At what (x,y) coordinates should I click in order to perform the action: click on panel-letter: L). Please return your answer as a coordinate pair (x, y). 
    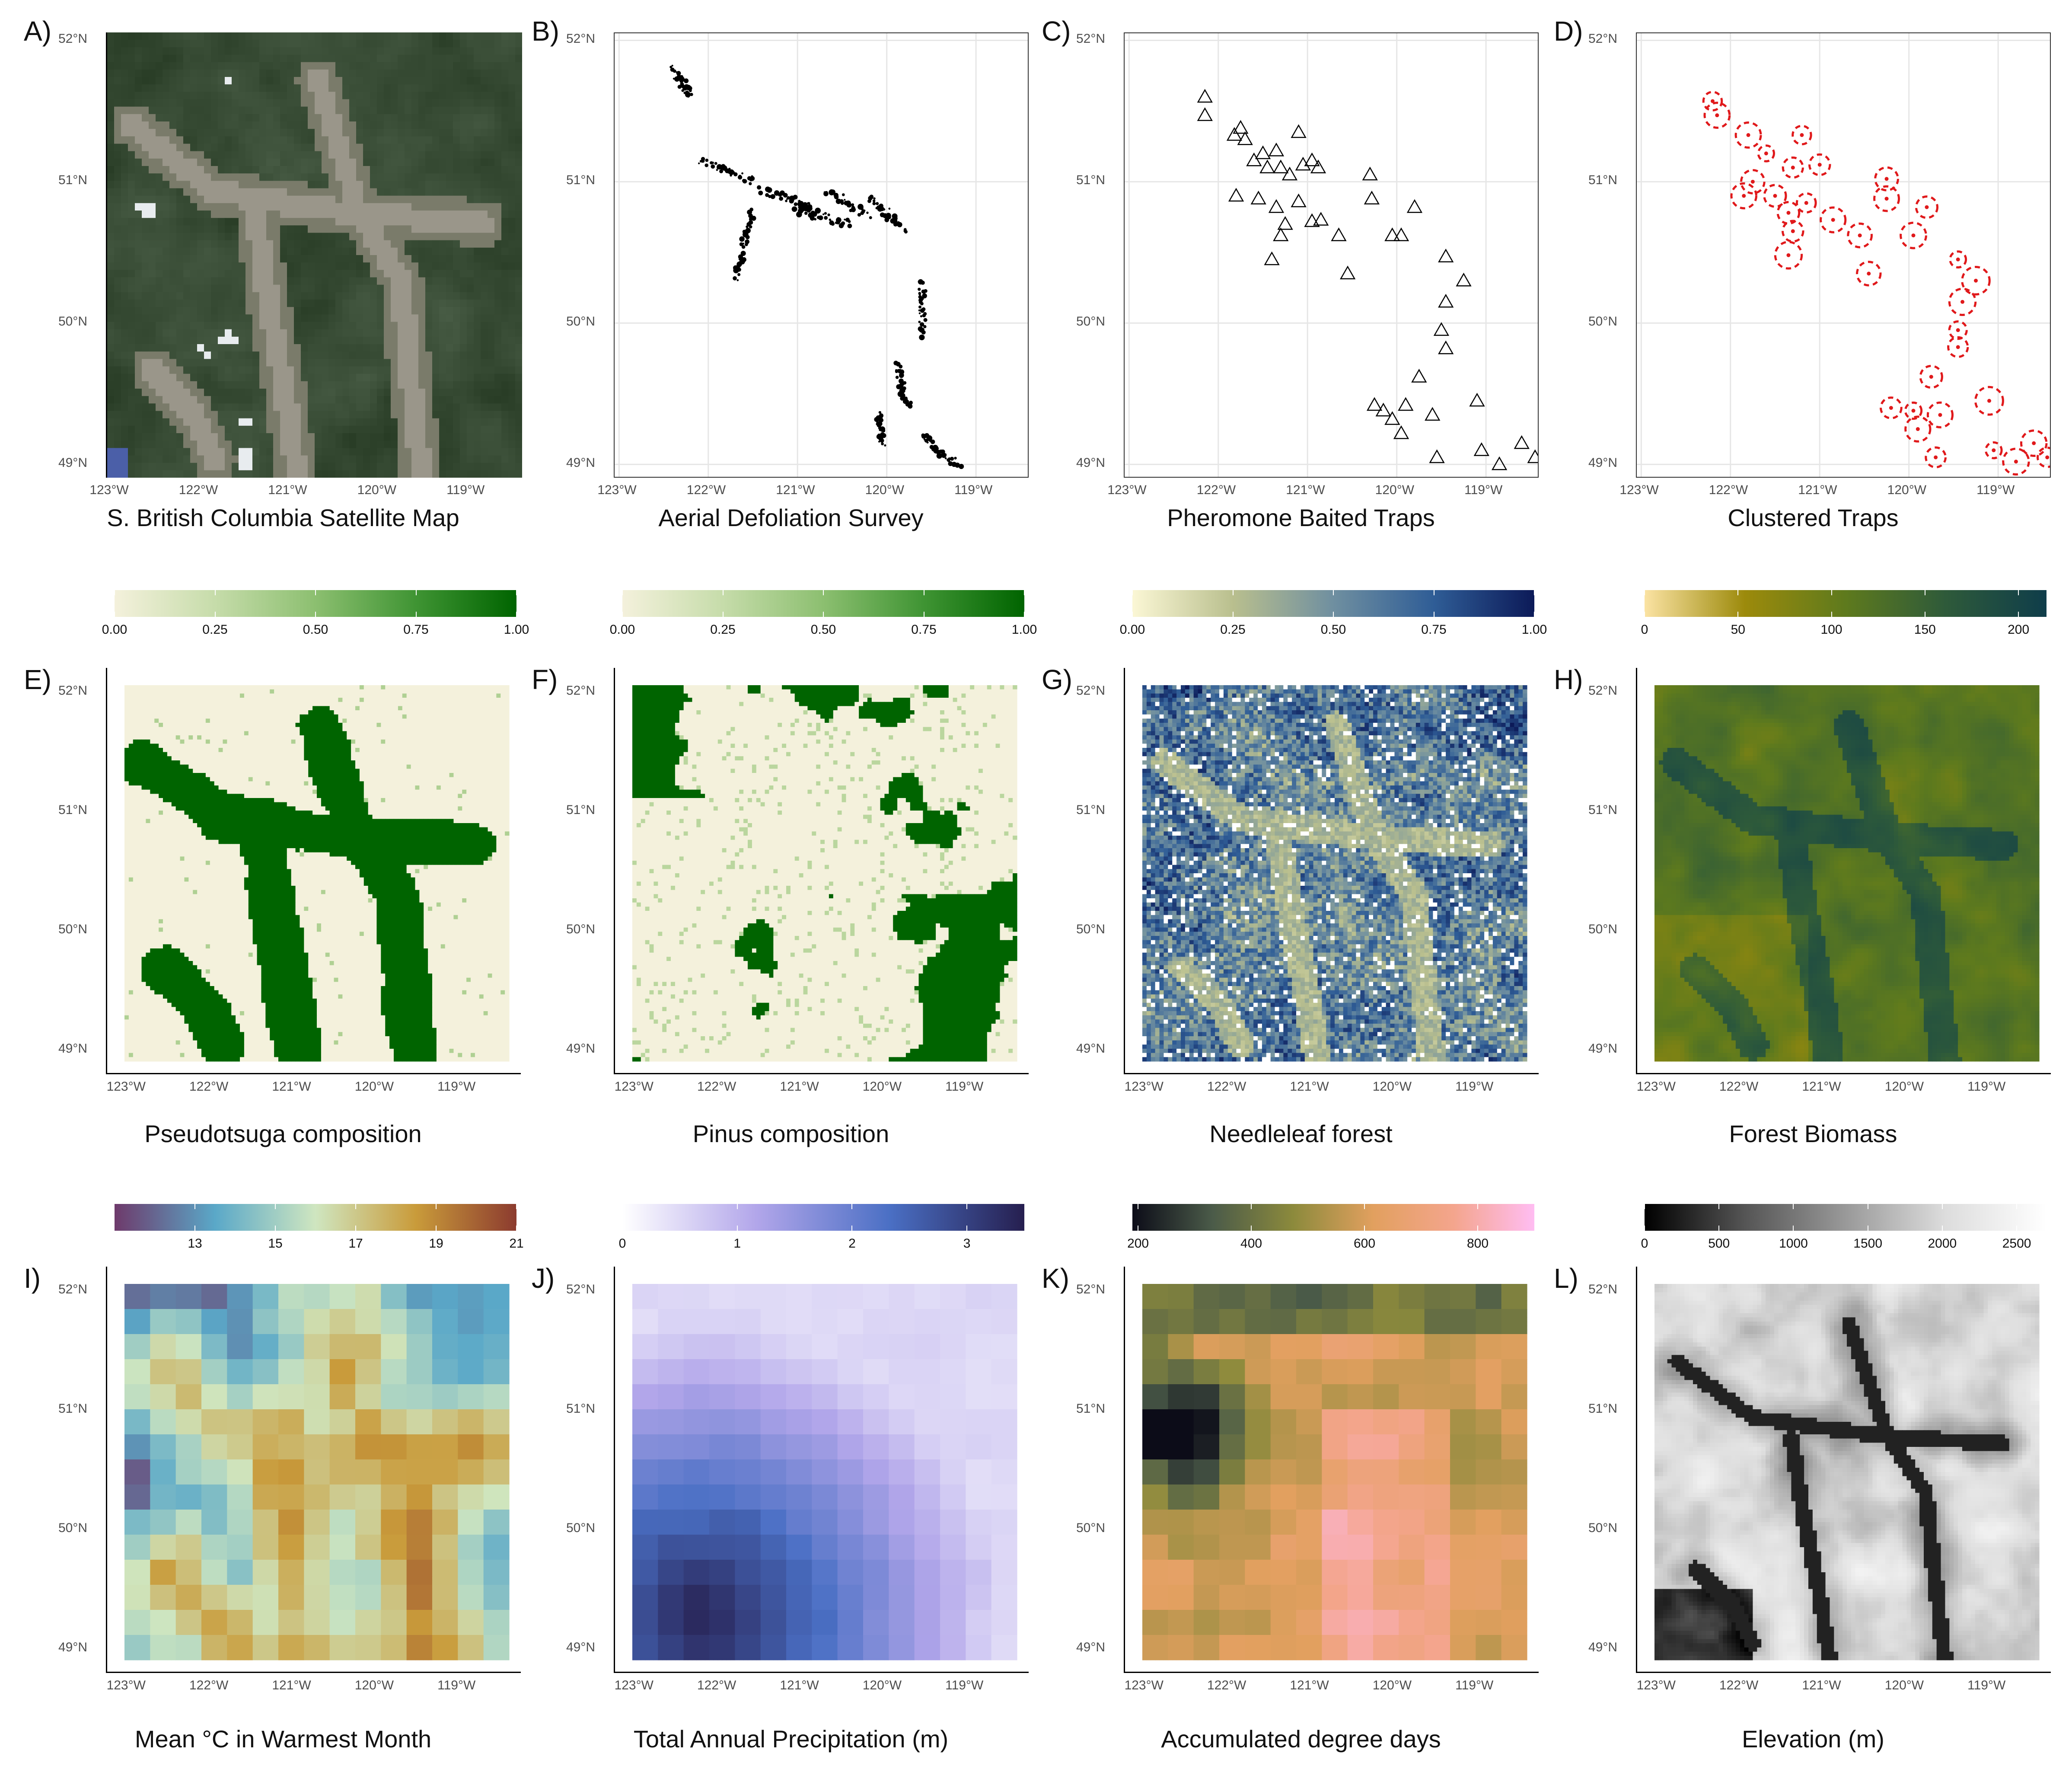
    Looking at the image, I should click on (1566, 1278).